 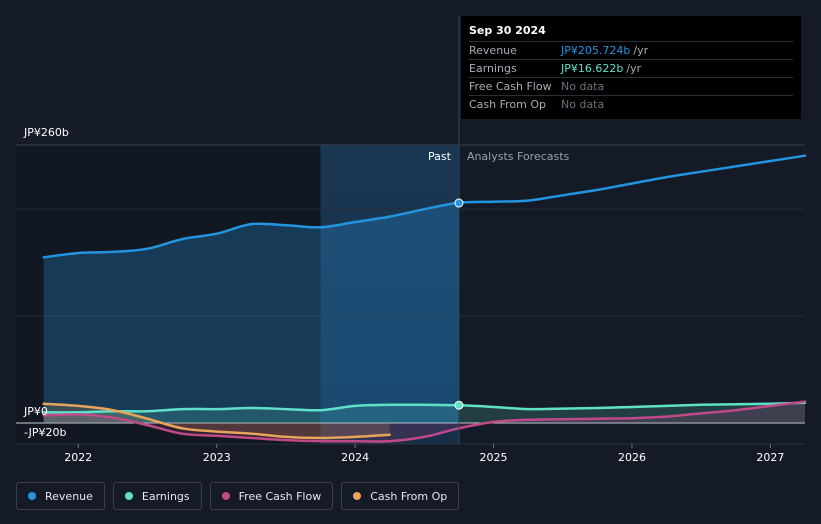 What do you see at coordinates (459, 304) in the screenshot?
I see `highlight-points` at bounding box center [459, 304].